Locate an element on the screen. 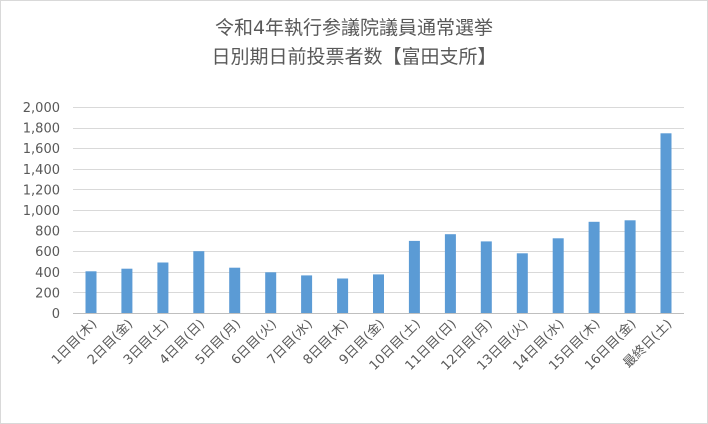  y-tick-label: 1,600 is located at coordinates (41, 149).